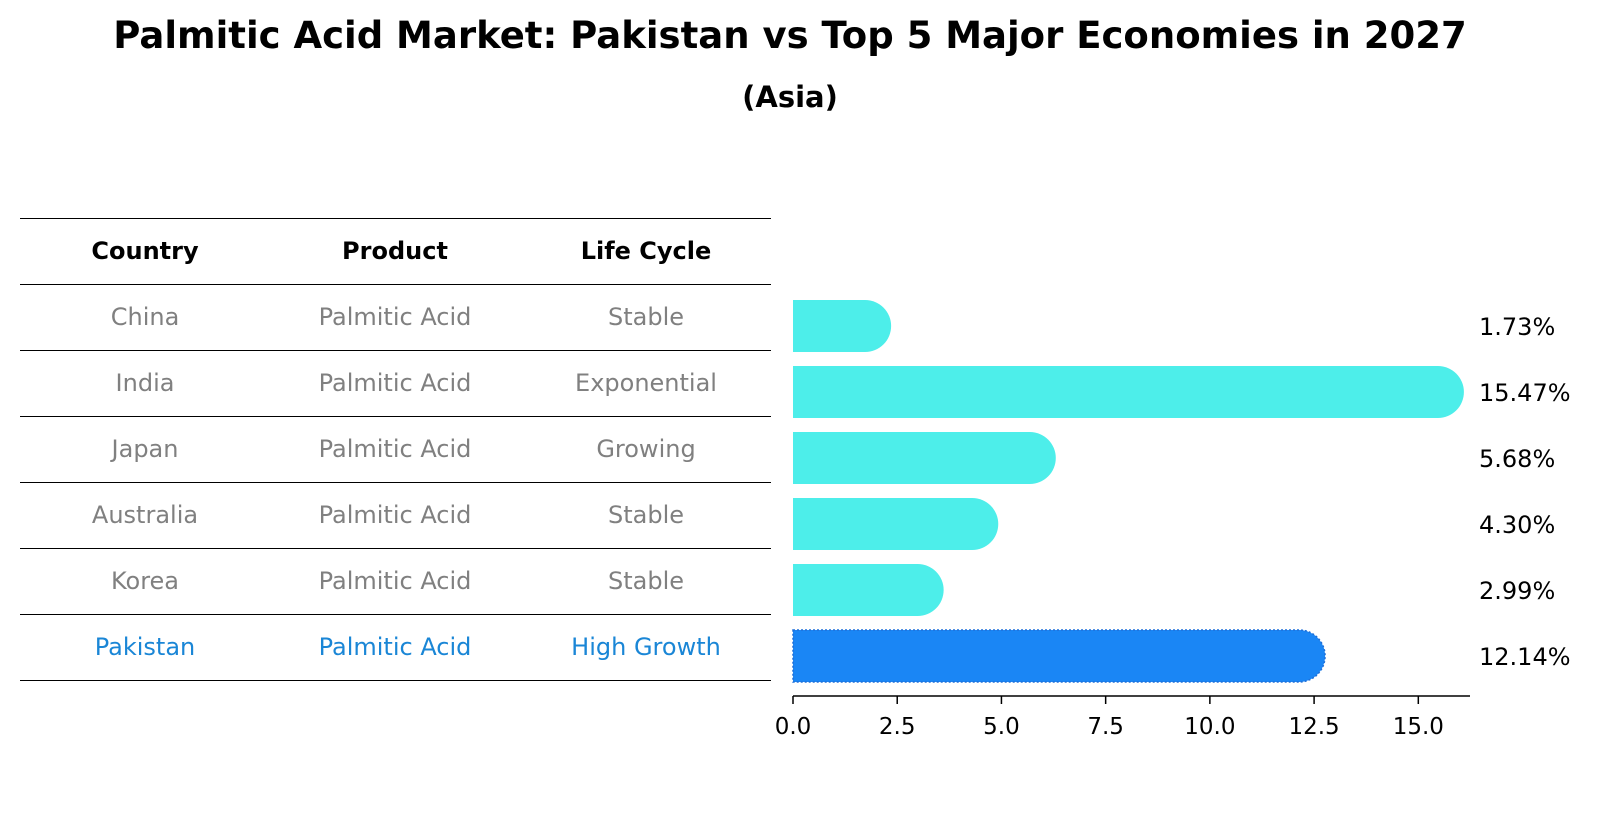 The height and width of the screenshot is (823, 1604). What do you see at coordinates (646, 383) in the screenshot?
I see `cell-life-cycle: Exponential` at bounding box center [646, 383].